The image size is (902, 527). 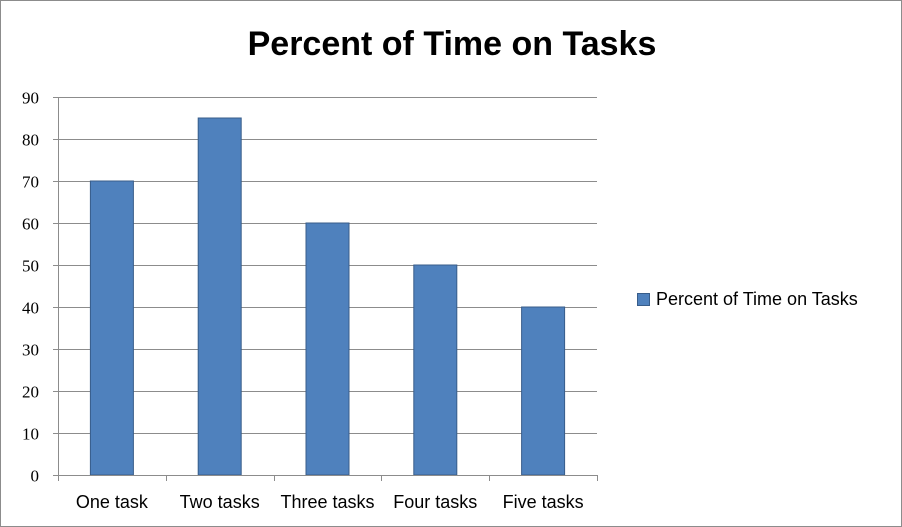 What do you see at coordinates (30, 308) in the screenshot?
I see `y-tick-label: 40` at bounding box center [30, 308].